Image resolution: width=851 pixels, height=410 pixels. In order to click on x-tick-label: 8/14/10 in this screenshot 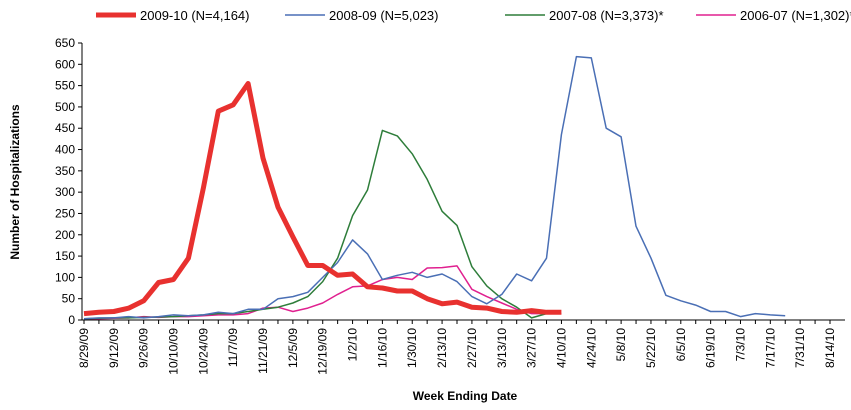, I will do `click(830, 348)`.